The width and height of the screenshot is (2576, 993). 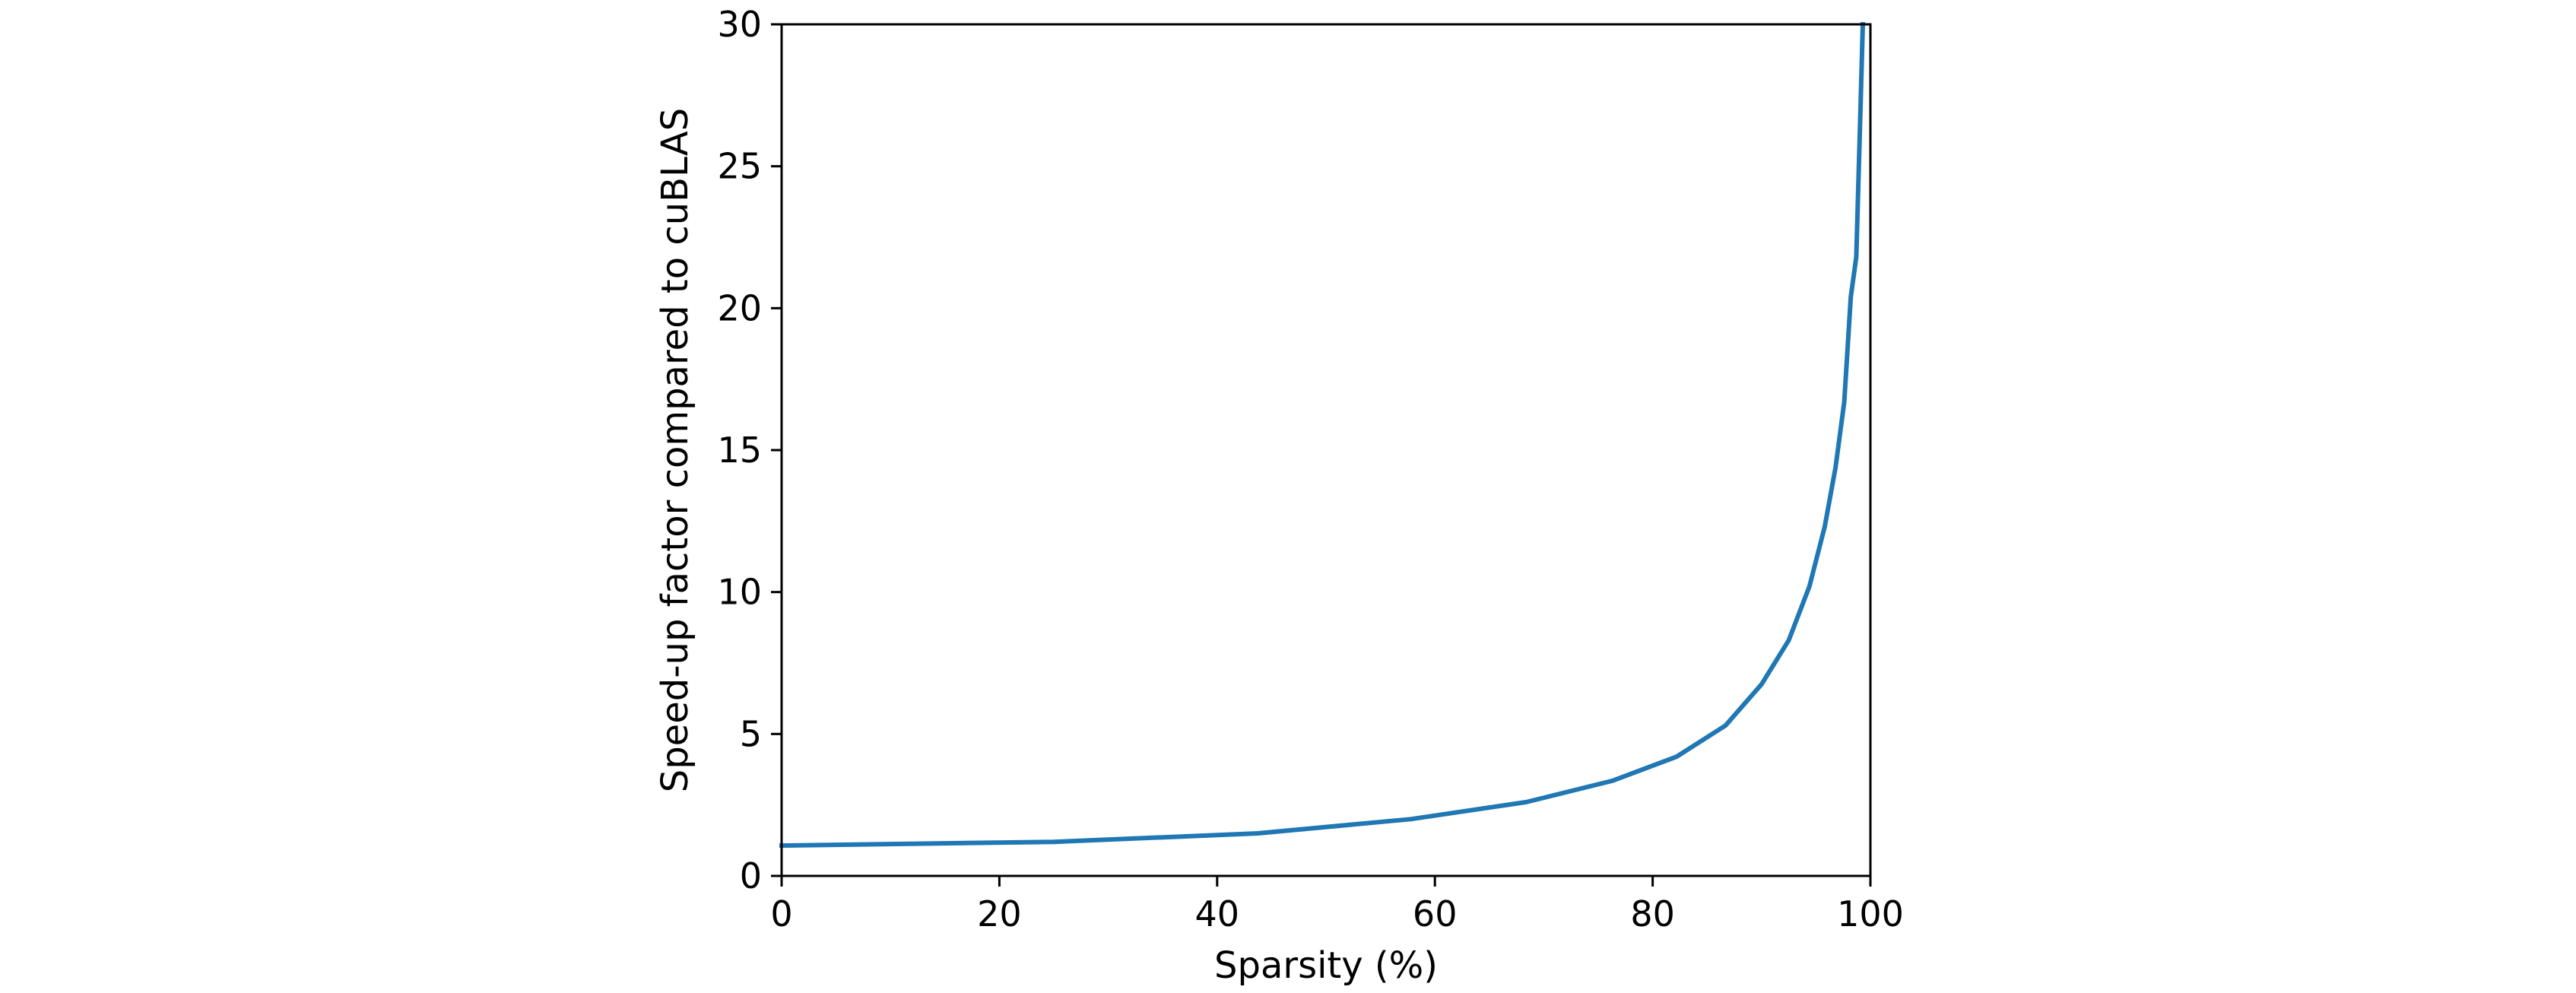 What do you see at coordinates (1436, 913) in the screenshot?
I see `x-tick-label: 60` at bounding box center [1436, 913].